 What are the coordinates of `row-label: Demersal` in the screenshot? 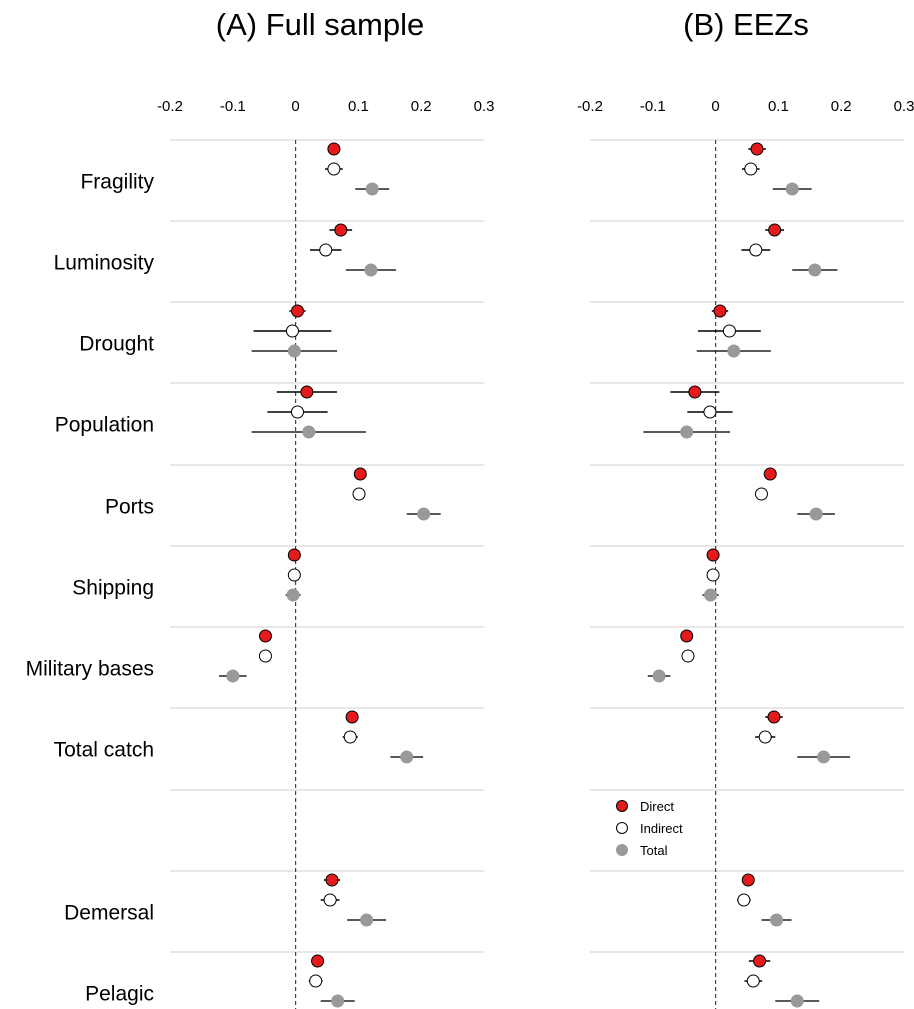 It's located at (109, 913).